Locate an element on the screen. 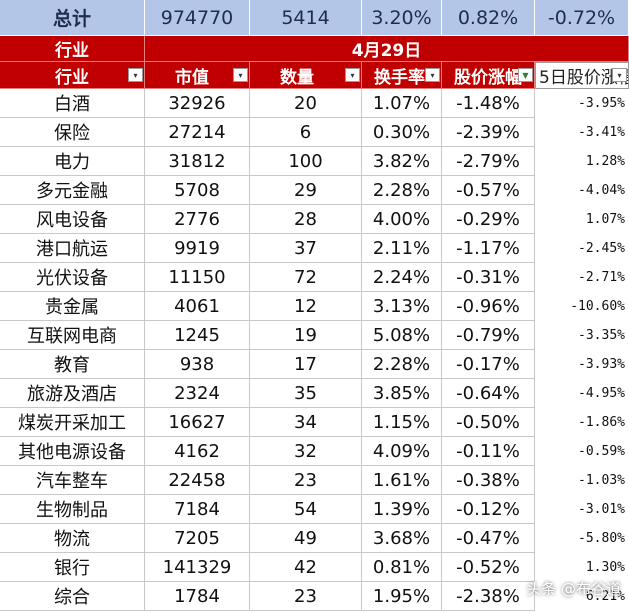 The width and height of the screenshot is (629, 613). data-cell: -1.86% is located at coordinates (601, 422).